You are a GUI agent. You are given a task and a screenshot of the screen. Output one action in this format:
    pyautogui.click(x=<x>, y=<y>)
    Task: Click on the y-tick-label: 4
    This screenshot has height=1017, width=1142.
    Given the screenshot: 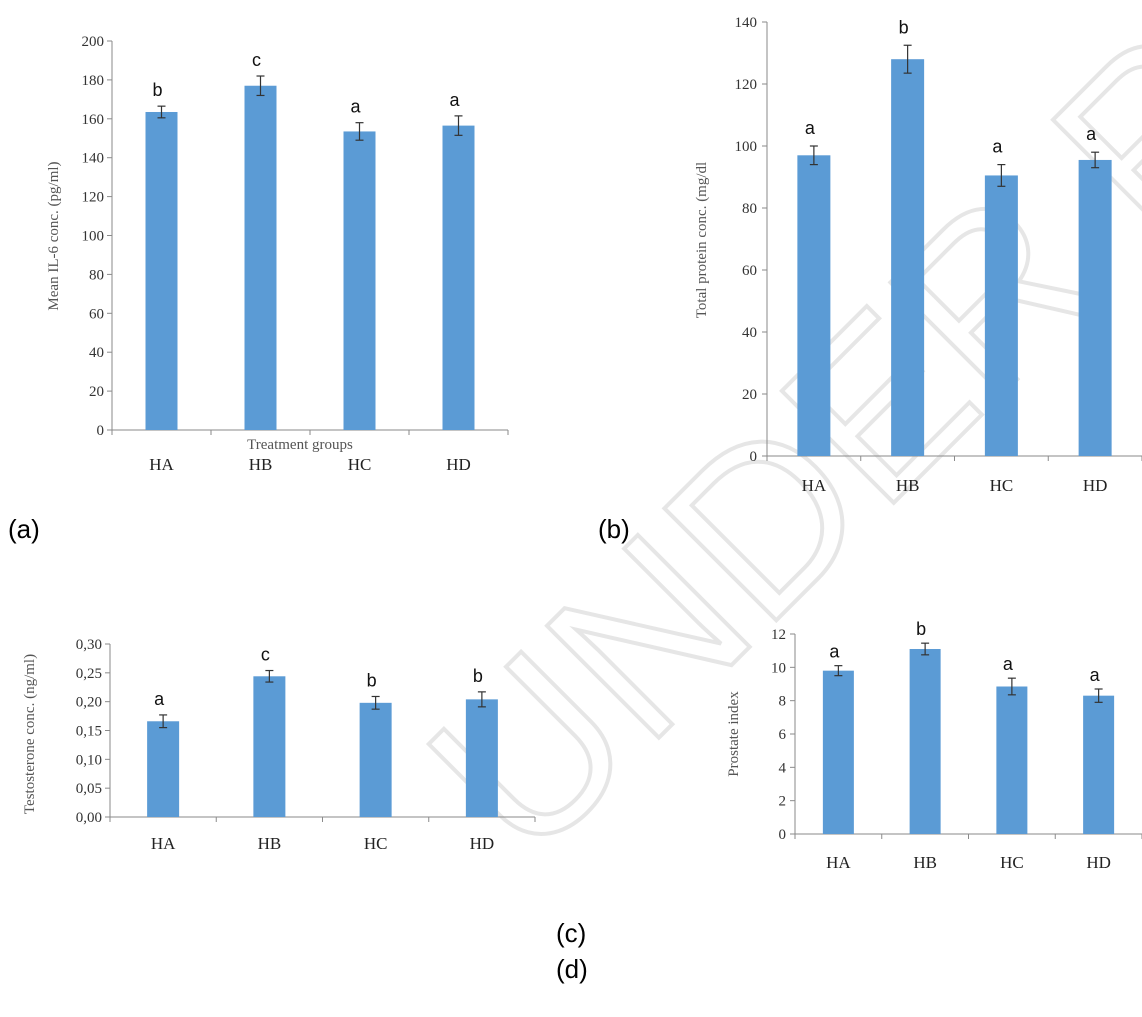 What is the action you would take?
    pyautogui.click(x=783, y=768)
    